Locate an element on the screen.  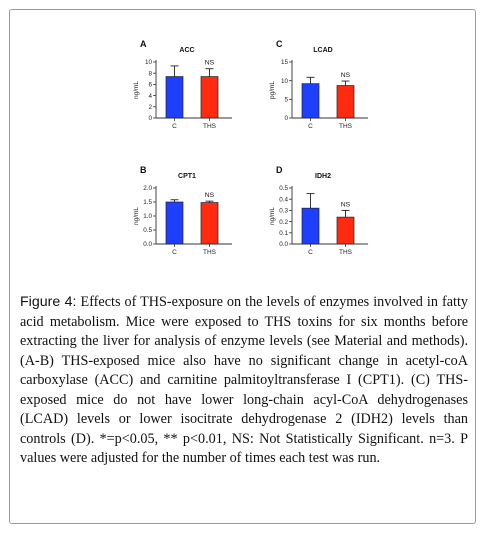
panel-b-letter: B is located at coordinates (143, 170).